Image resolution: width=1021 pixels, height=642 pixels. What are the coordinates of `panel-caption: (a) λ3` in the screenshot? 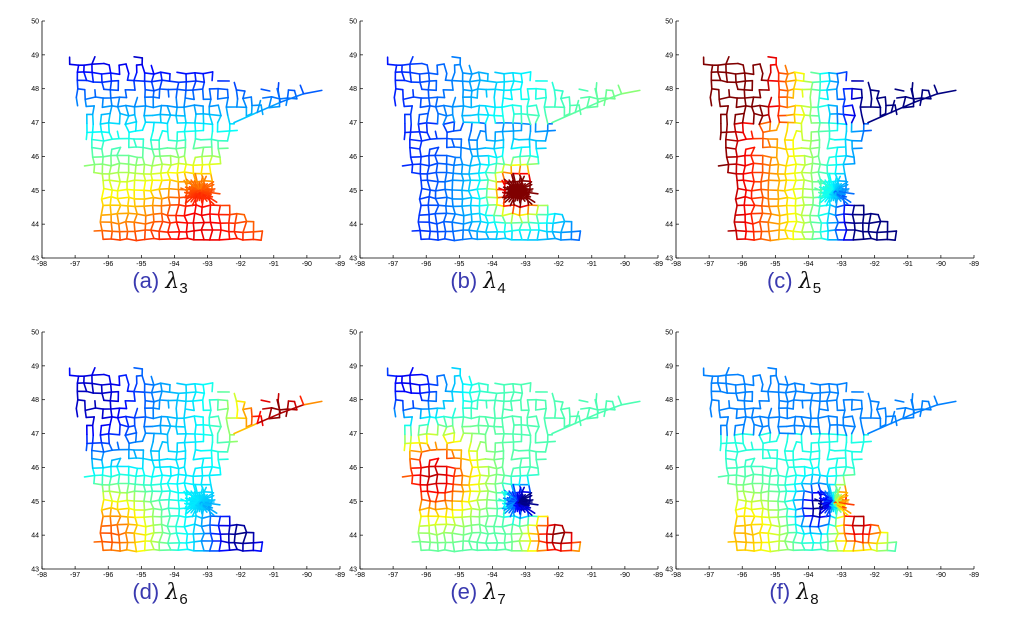 It's located at (160, 282).